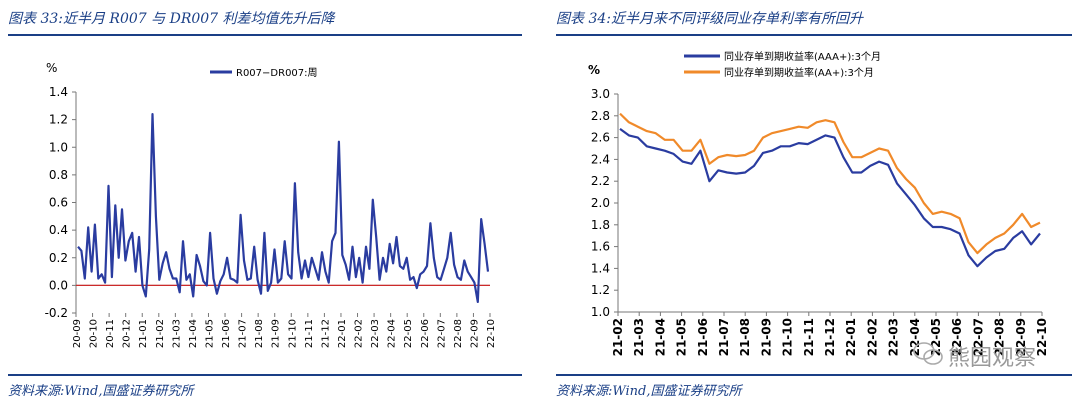 The height and width of the screenshot is (401, 1080). Describe the element at coordinates (809, 337) in the screenshot. I see `right-x-tick-label: 21-11` at that location.